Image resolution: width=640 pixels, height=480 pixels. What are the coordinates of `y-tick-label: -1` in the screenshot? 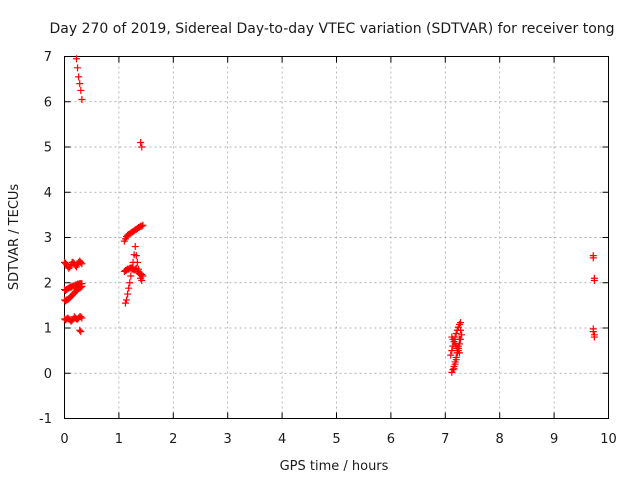 It's located at (45, 419).